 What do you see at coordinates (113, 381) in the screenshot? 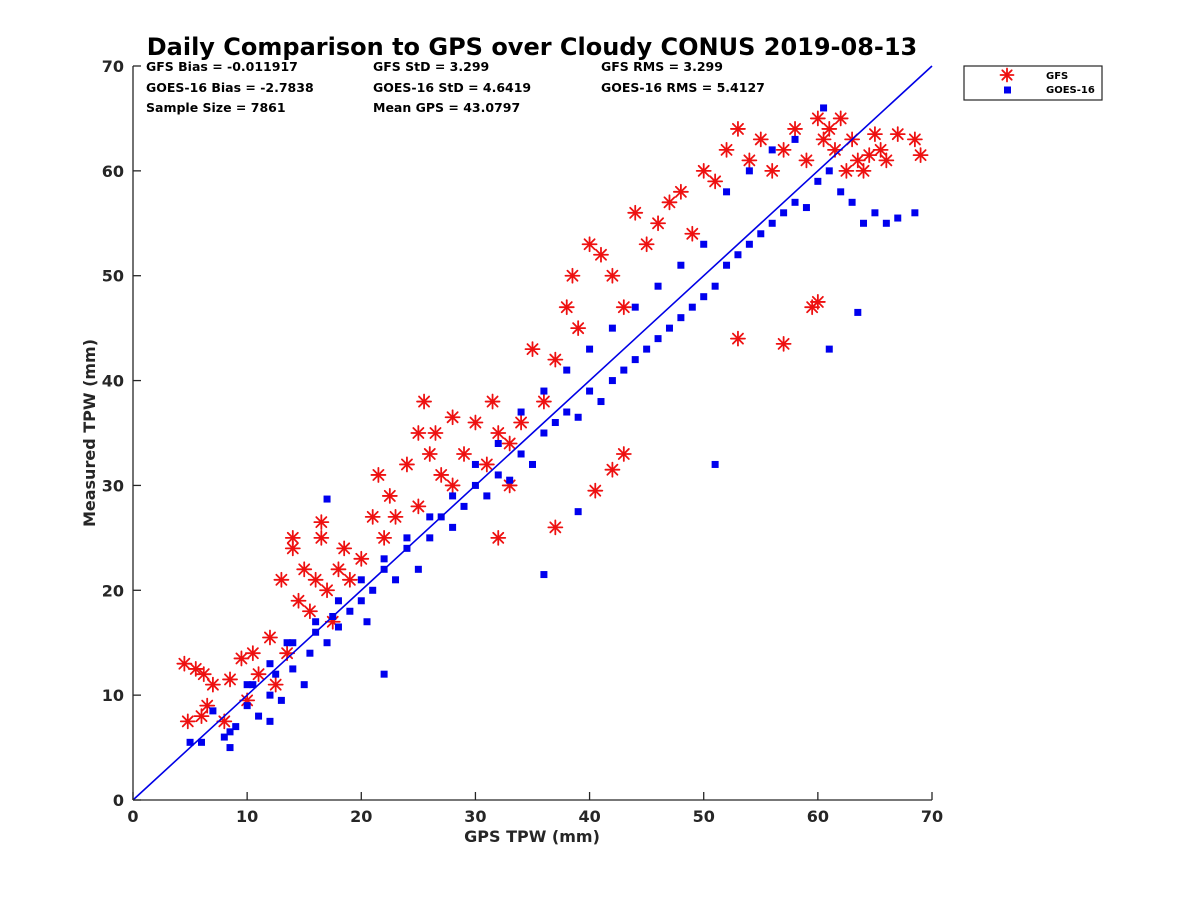
I see `y-tick-label: 40` at bounding box center [113, 381].